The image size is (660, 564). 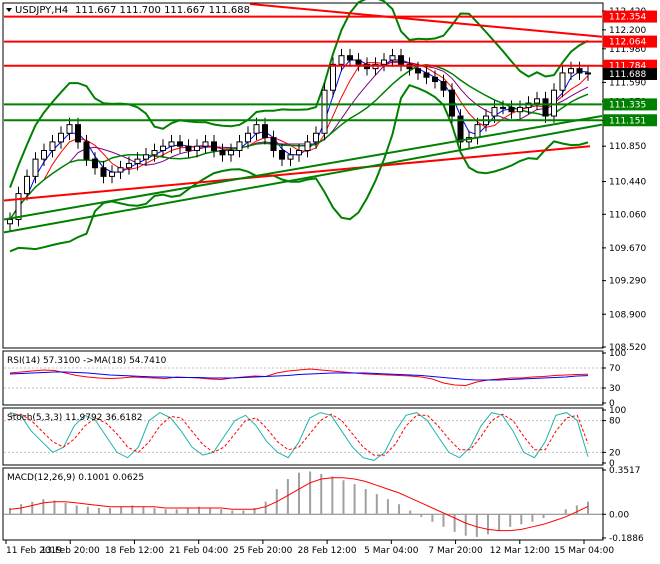 What do you see at coordinates (34, 551) in the screenshot?
I see `x-tick-label: 11 Feb 2019` at bounding box center [34, 551].